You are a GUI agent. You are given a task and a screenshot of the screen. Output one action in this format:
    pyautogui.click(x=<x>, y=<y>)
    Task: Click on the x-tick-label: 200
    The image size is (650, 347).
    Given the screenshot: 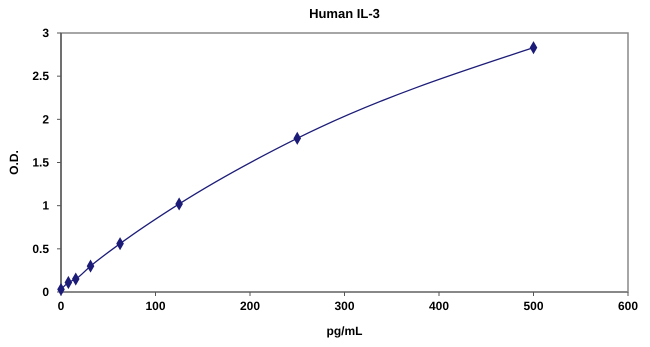 What is the action you would take?
    pyautogui.click(x=250, y=306)
    